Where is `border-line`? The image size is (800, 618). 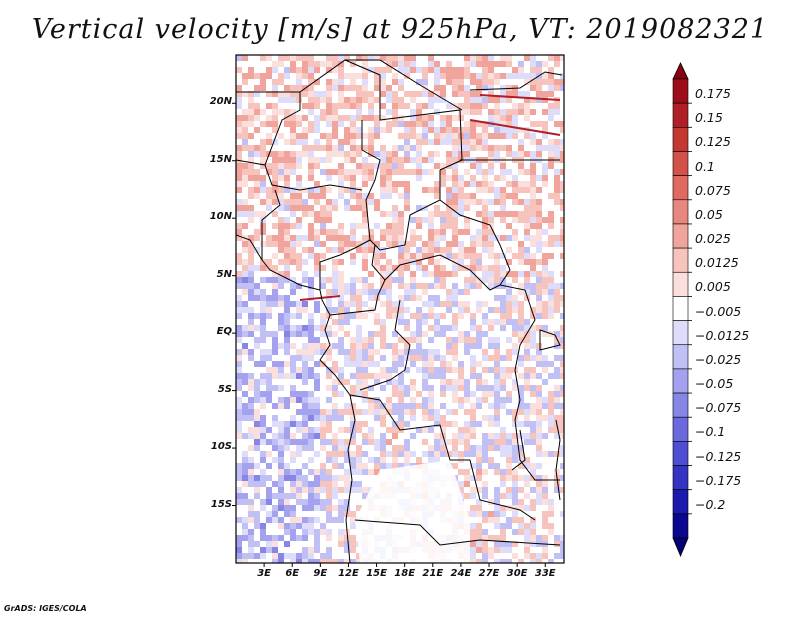
border-line is located at coordinates (457, 532).